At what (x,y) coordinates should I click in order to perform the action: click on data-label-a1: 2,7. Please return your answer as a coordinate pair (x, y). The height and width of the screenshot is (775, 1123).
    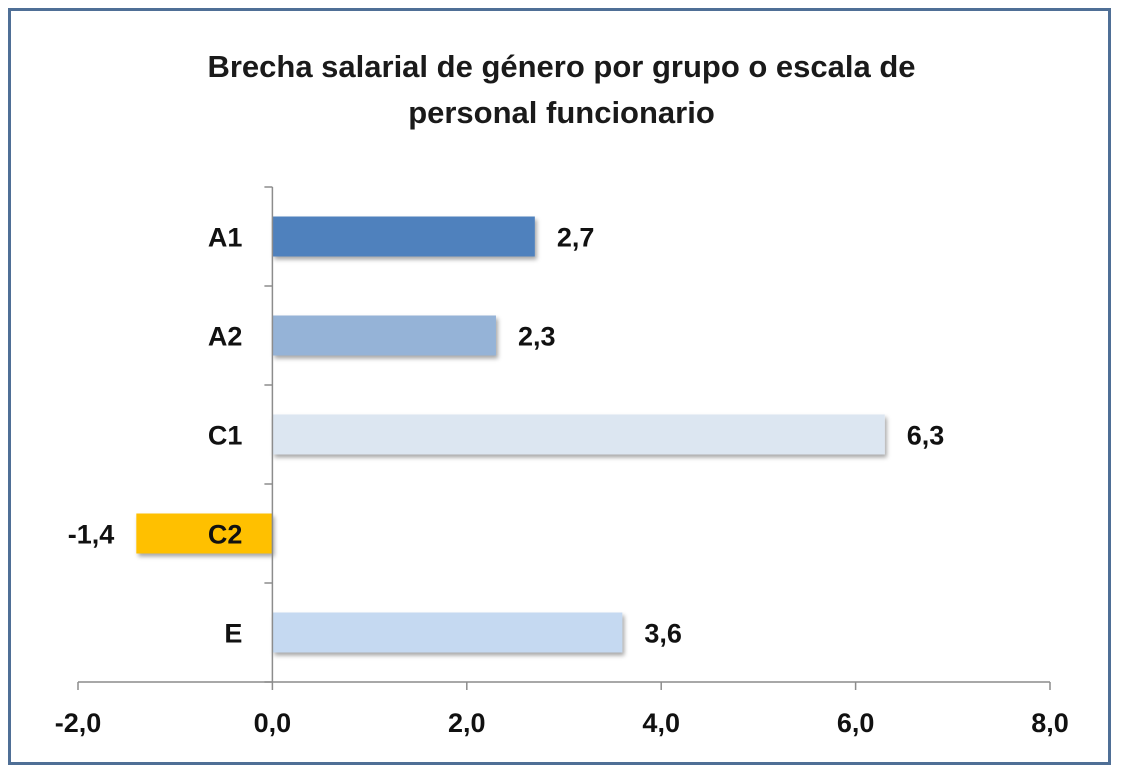
    Looking at the image, I should click on (576, 238).